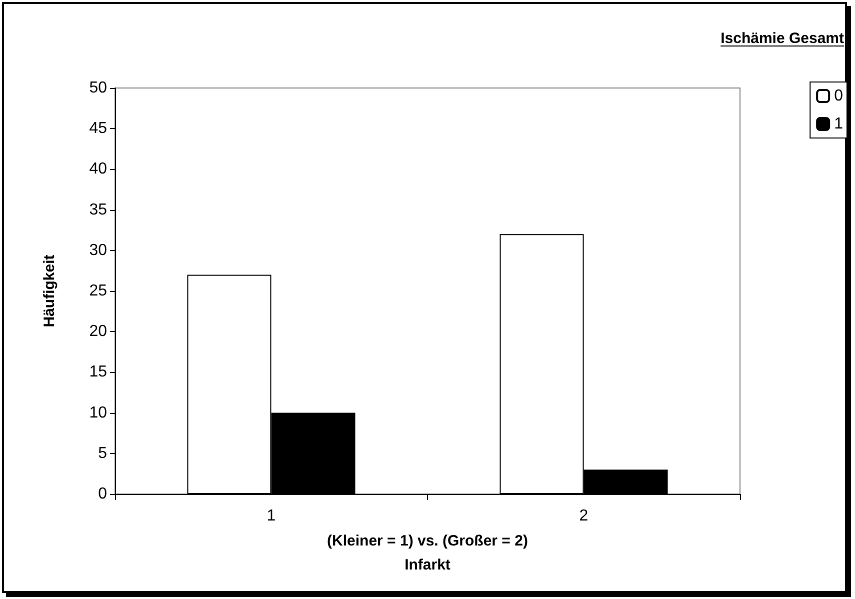 The image size is (855, 599). What do you see at coordinates (98, 331) in the screenshot?
I see `y-tick-label: 20` at bounding box center [98, 331].